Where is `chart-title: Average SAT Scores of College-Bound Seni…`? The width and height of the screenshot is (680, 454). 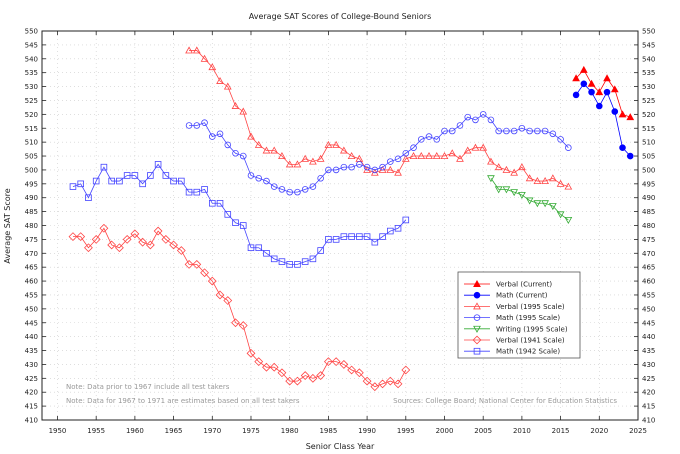 chart-title: Average SAT Scores of College-Bound Seni… is located at coordinates (340, 16).